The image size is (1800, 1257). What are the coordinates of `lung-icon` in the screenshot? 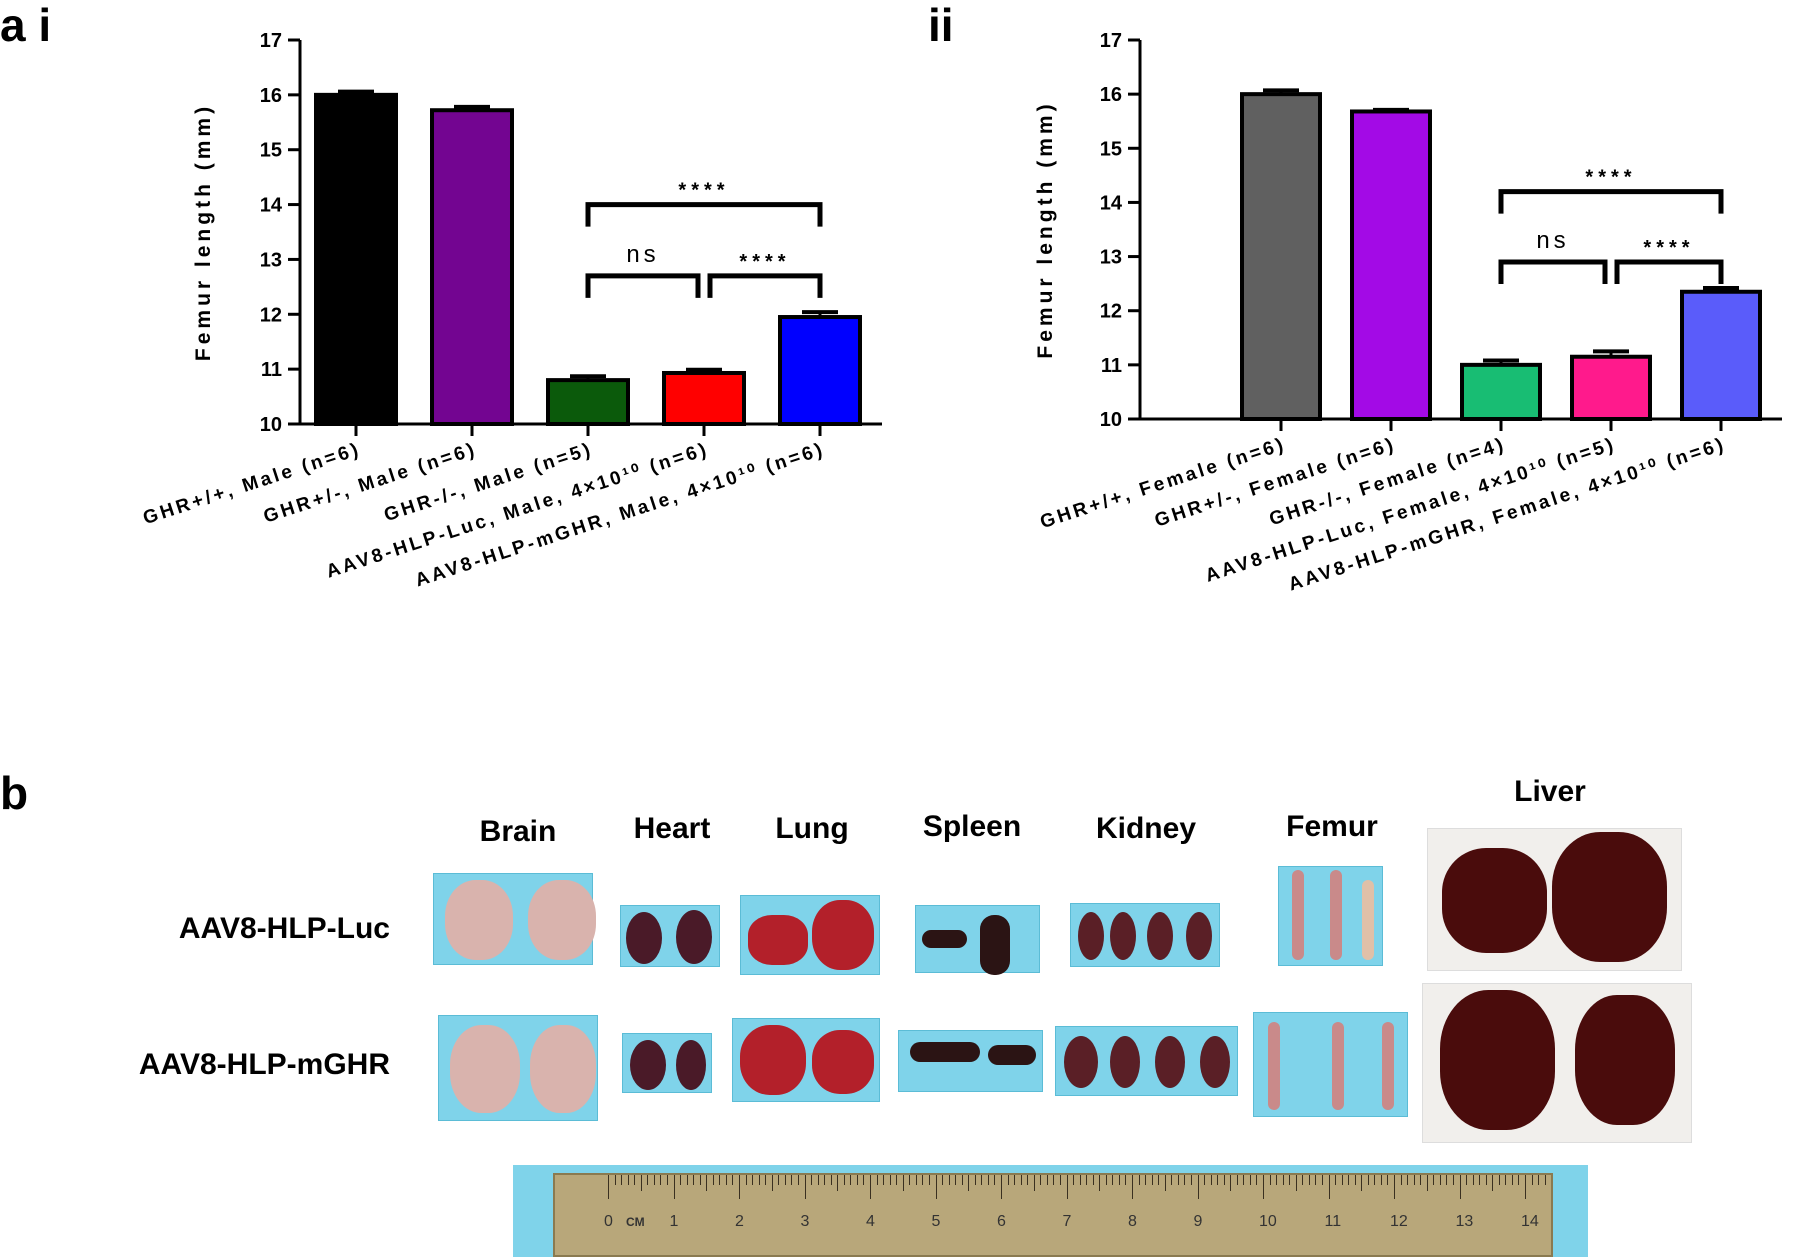 It's located at (773, 1060).